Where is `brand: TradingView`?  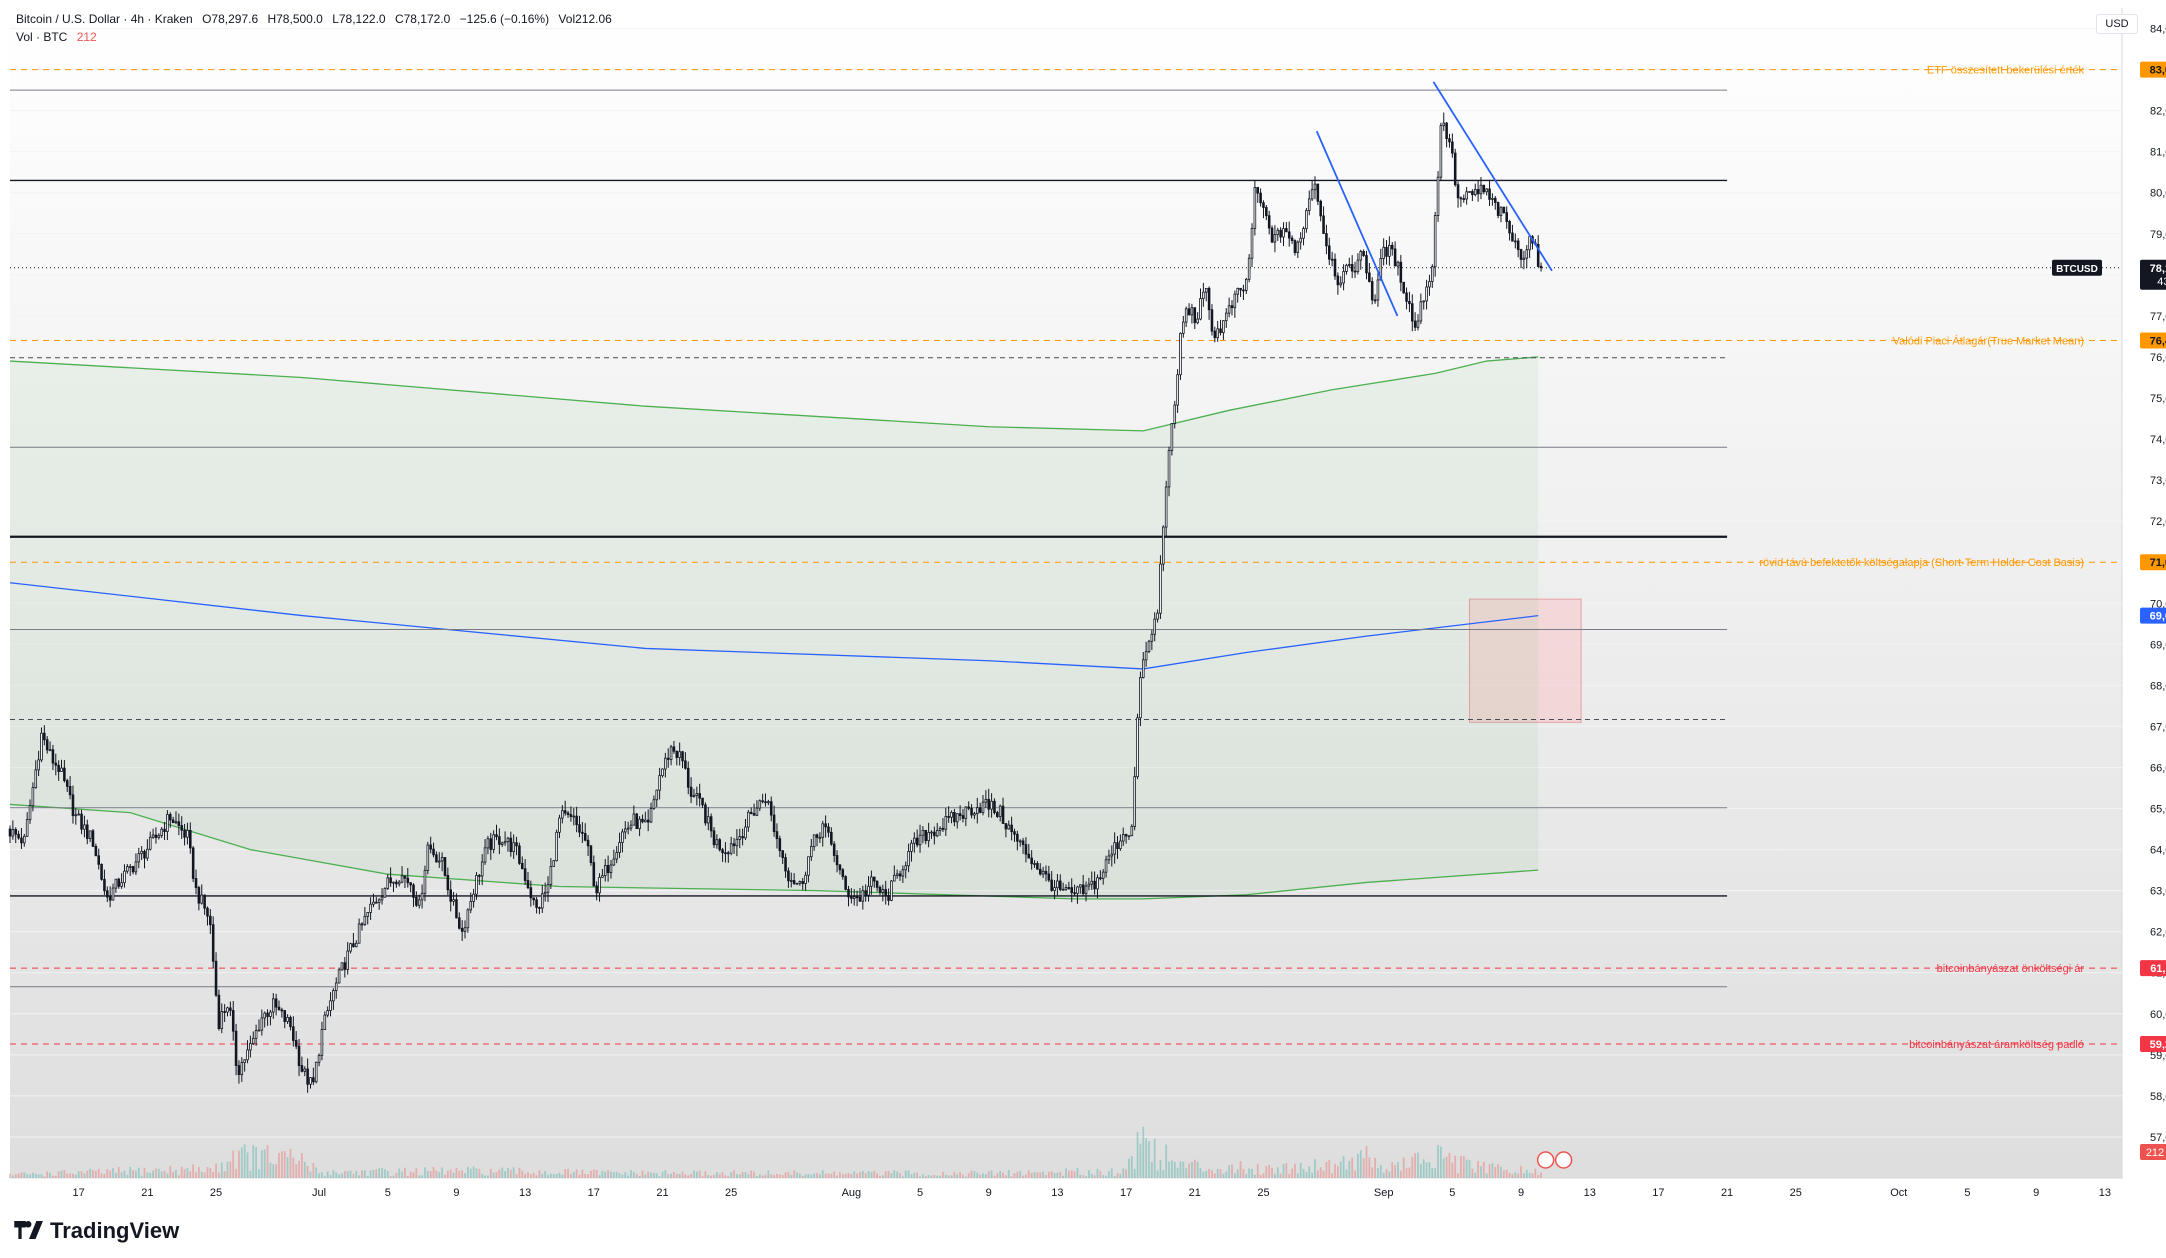 brand: TradingView is located at coordinates (96, 1231).